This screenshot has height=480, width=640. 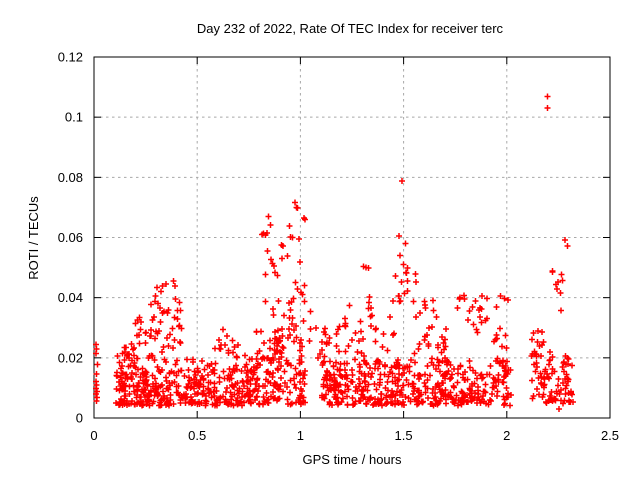 What do you see at coordinates (300, 435) in the screenshot?
I see `svg-text: 1` at bounding box center [300, 435].